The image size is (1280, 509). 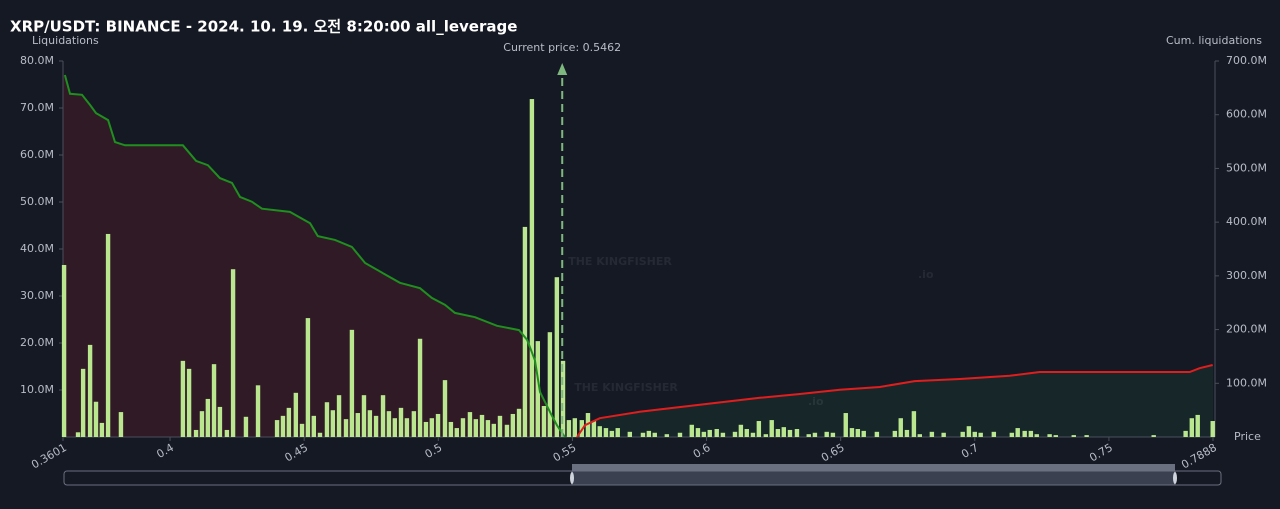 What do you see at coordinates (1246, 114) in the screenshot?
I see `y2-tick-label: 600.0M` at bounding box center [1246, 114].